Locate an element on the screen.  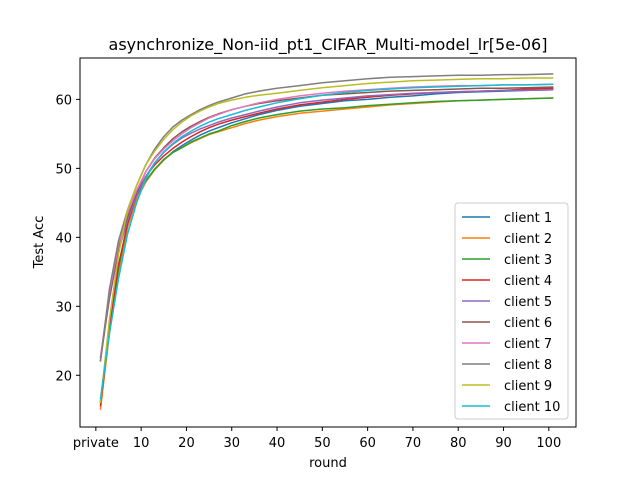
y-tick-label: 50 is located at coordinates (63, 169).